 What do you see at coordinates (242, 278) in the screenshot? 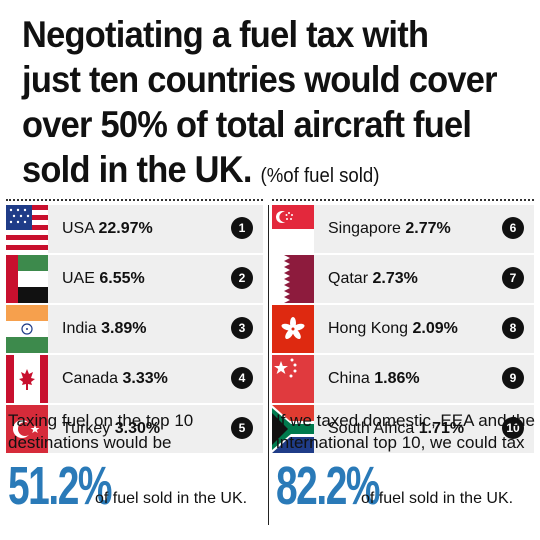
I see `rank-badge: 2` at bounding box center [242, 278].